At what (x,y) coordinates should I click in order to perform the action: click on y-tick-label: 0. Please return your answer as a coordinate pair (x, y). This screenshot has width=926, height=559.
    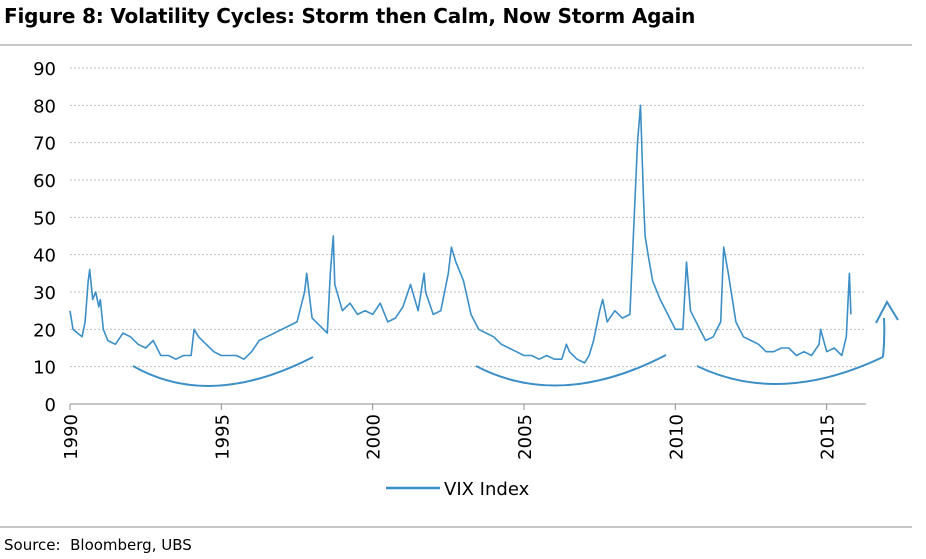
    Looking at the image, I should click on (50, 405).